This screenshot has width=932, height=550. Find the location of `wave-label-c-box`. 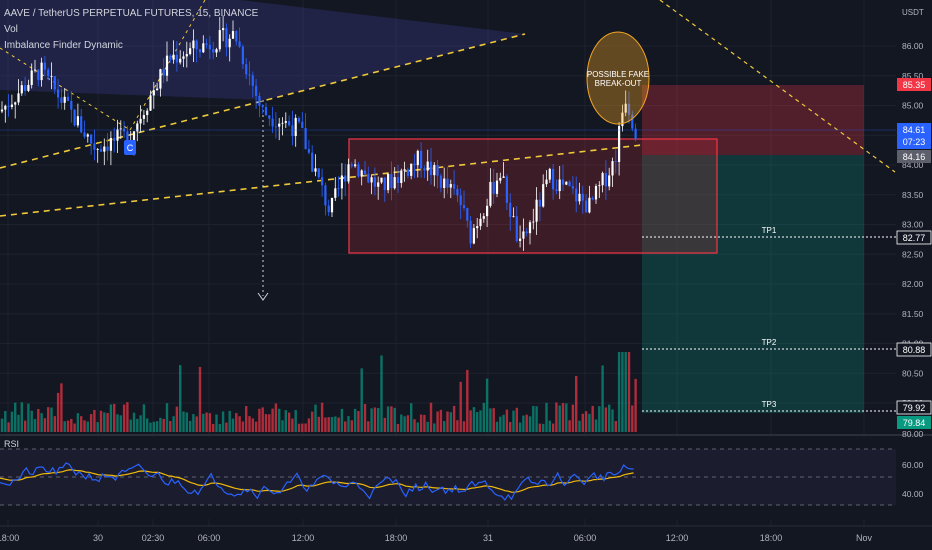

wave-label-c-box is located at coordinates (130, 147).